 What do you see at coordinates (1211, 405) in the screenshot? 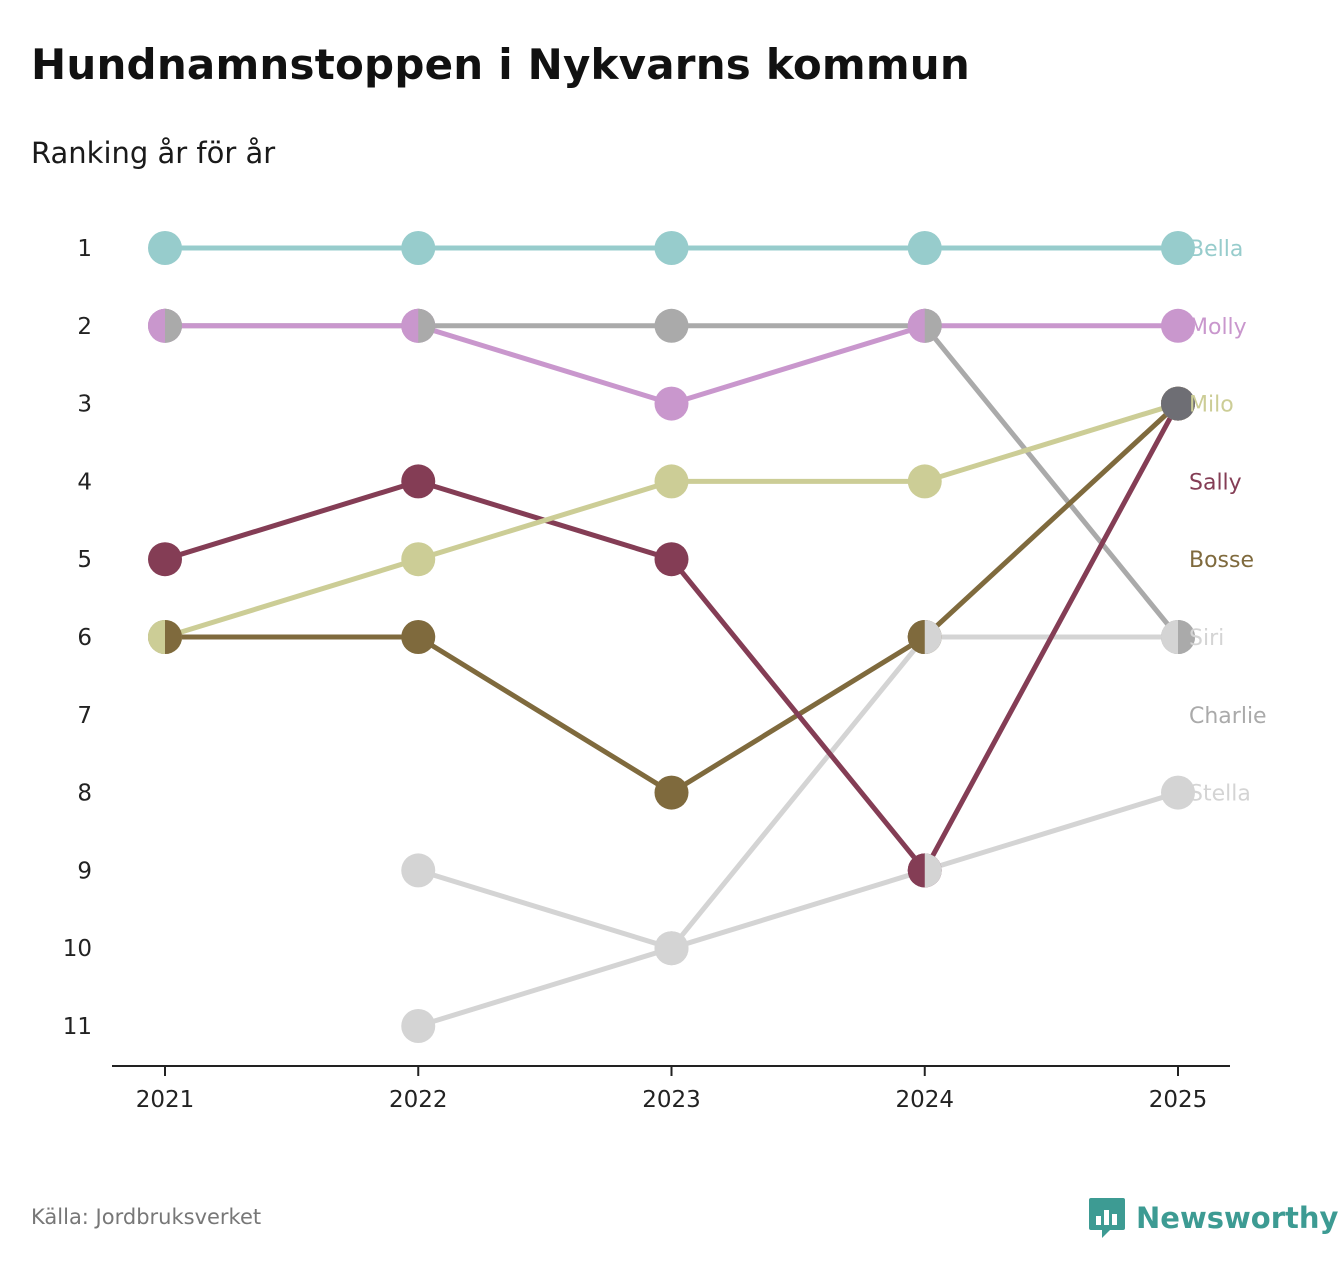
I see `series-label-milo: Milo` at bounding box center [1211, 405].